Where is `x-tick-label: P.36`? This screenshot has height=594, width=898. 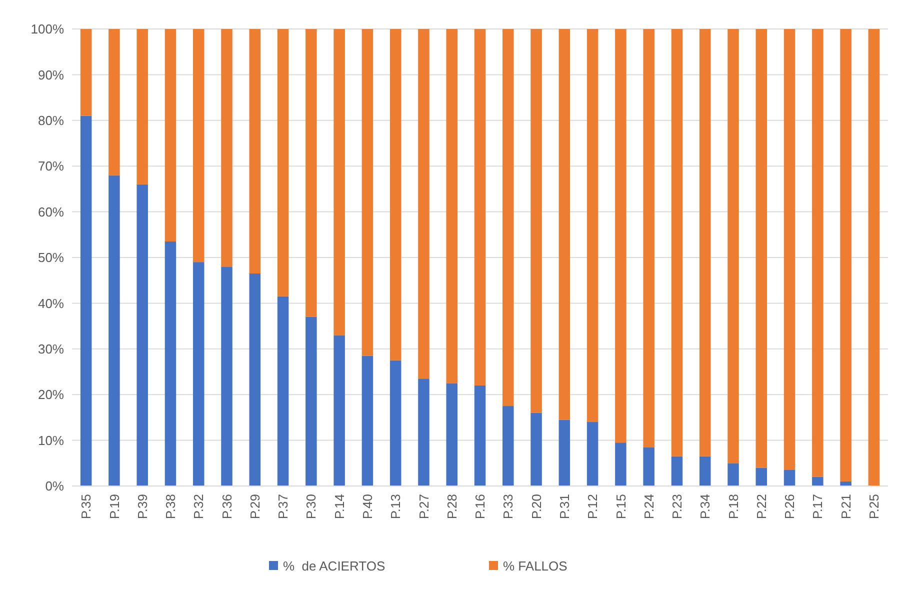
x-tick-label: P.36 is located at coordinates (226, 507).